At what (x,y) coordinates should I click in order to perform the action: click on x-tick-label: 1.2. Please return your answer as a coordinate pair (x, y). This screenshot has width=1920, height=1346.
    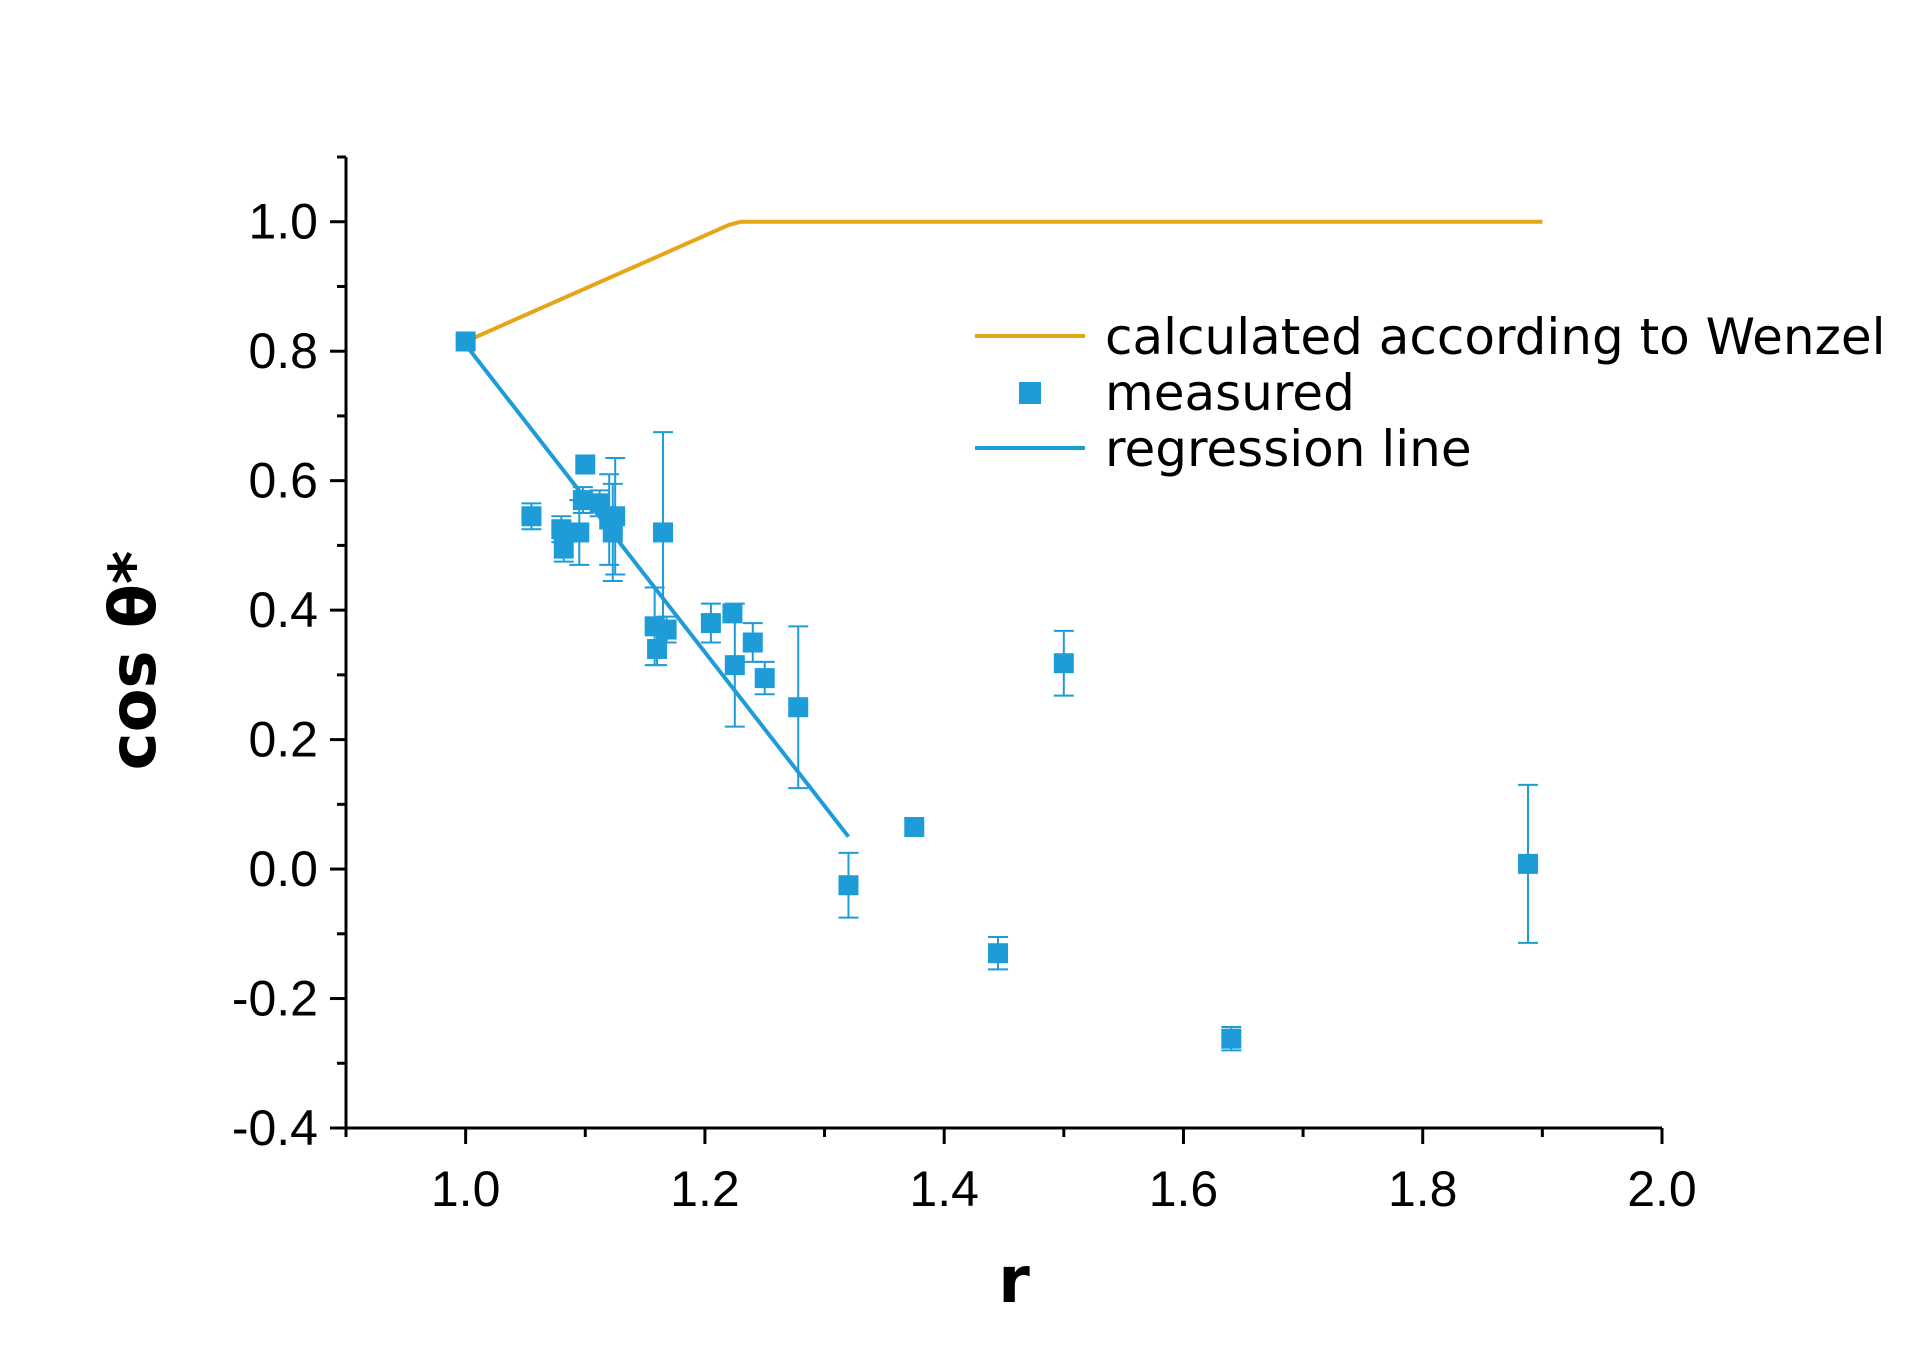
    Looking at the image, I should click on (705, 1189).